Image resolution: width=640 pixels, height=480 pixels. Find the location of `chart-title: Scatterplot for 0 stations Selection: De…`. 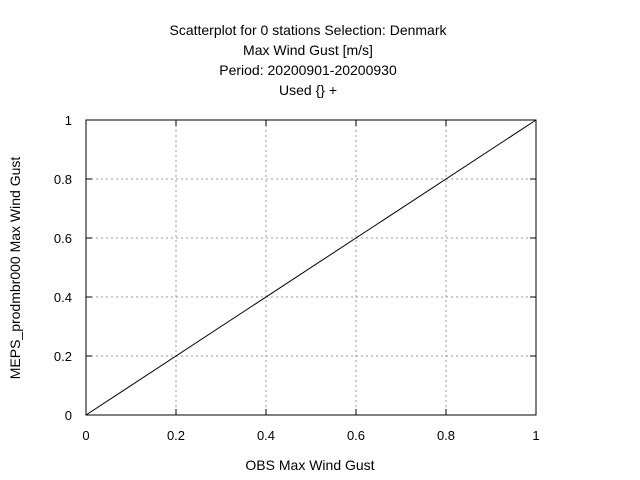

chart-title: Scatterplot for 0 stations Selection: De… is located at coordinates (308, 60).